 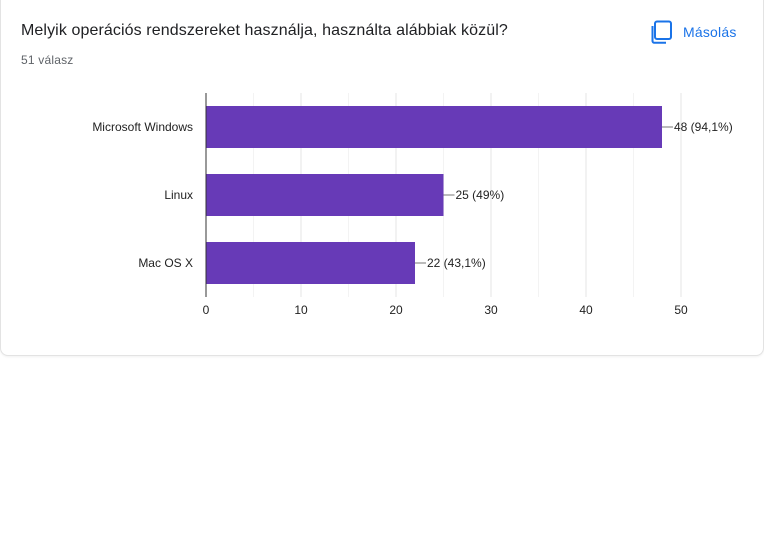 I want to click on copy-button: Másolás, so click(x=694, y=32).